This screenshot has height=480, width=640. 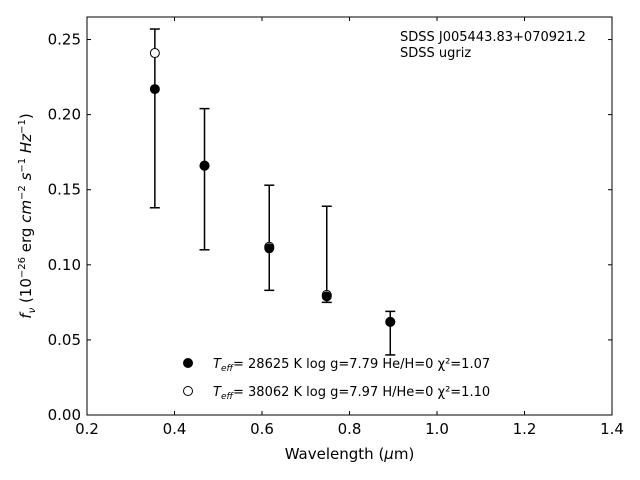 I want to click on y-tick-label: 0.15, so click(x=64, y=190).